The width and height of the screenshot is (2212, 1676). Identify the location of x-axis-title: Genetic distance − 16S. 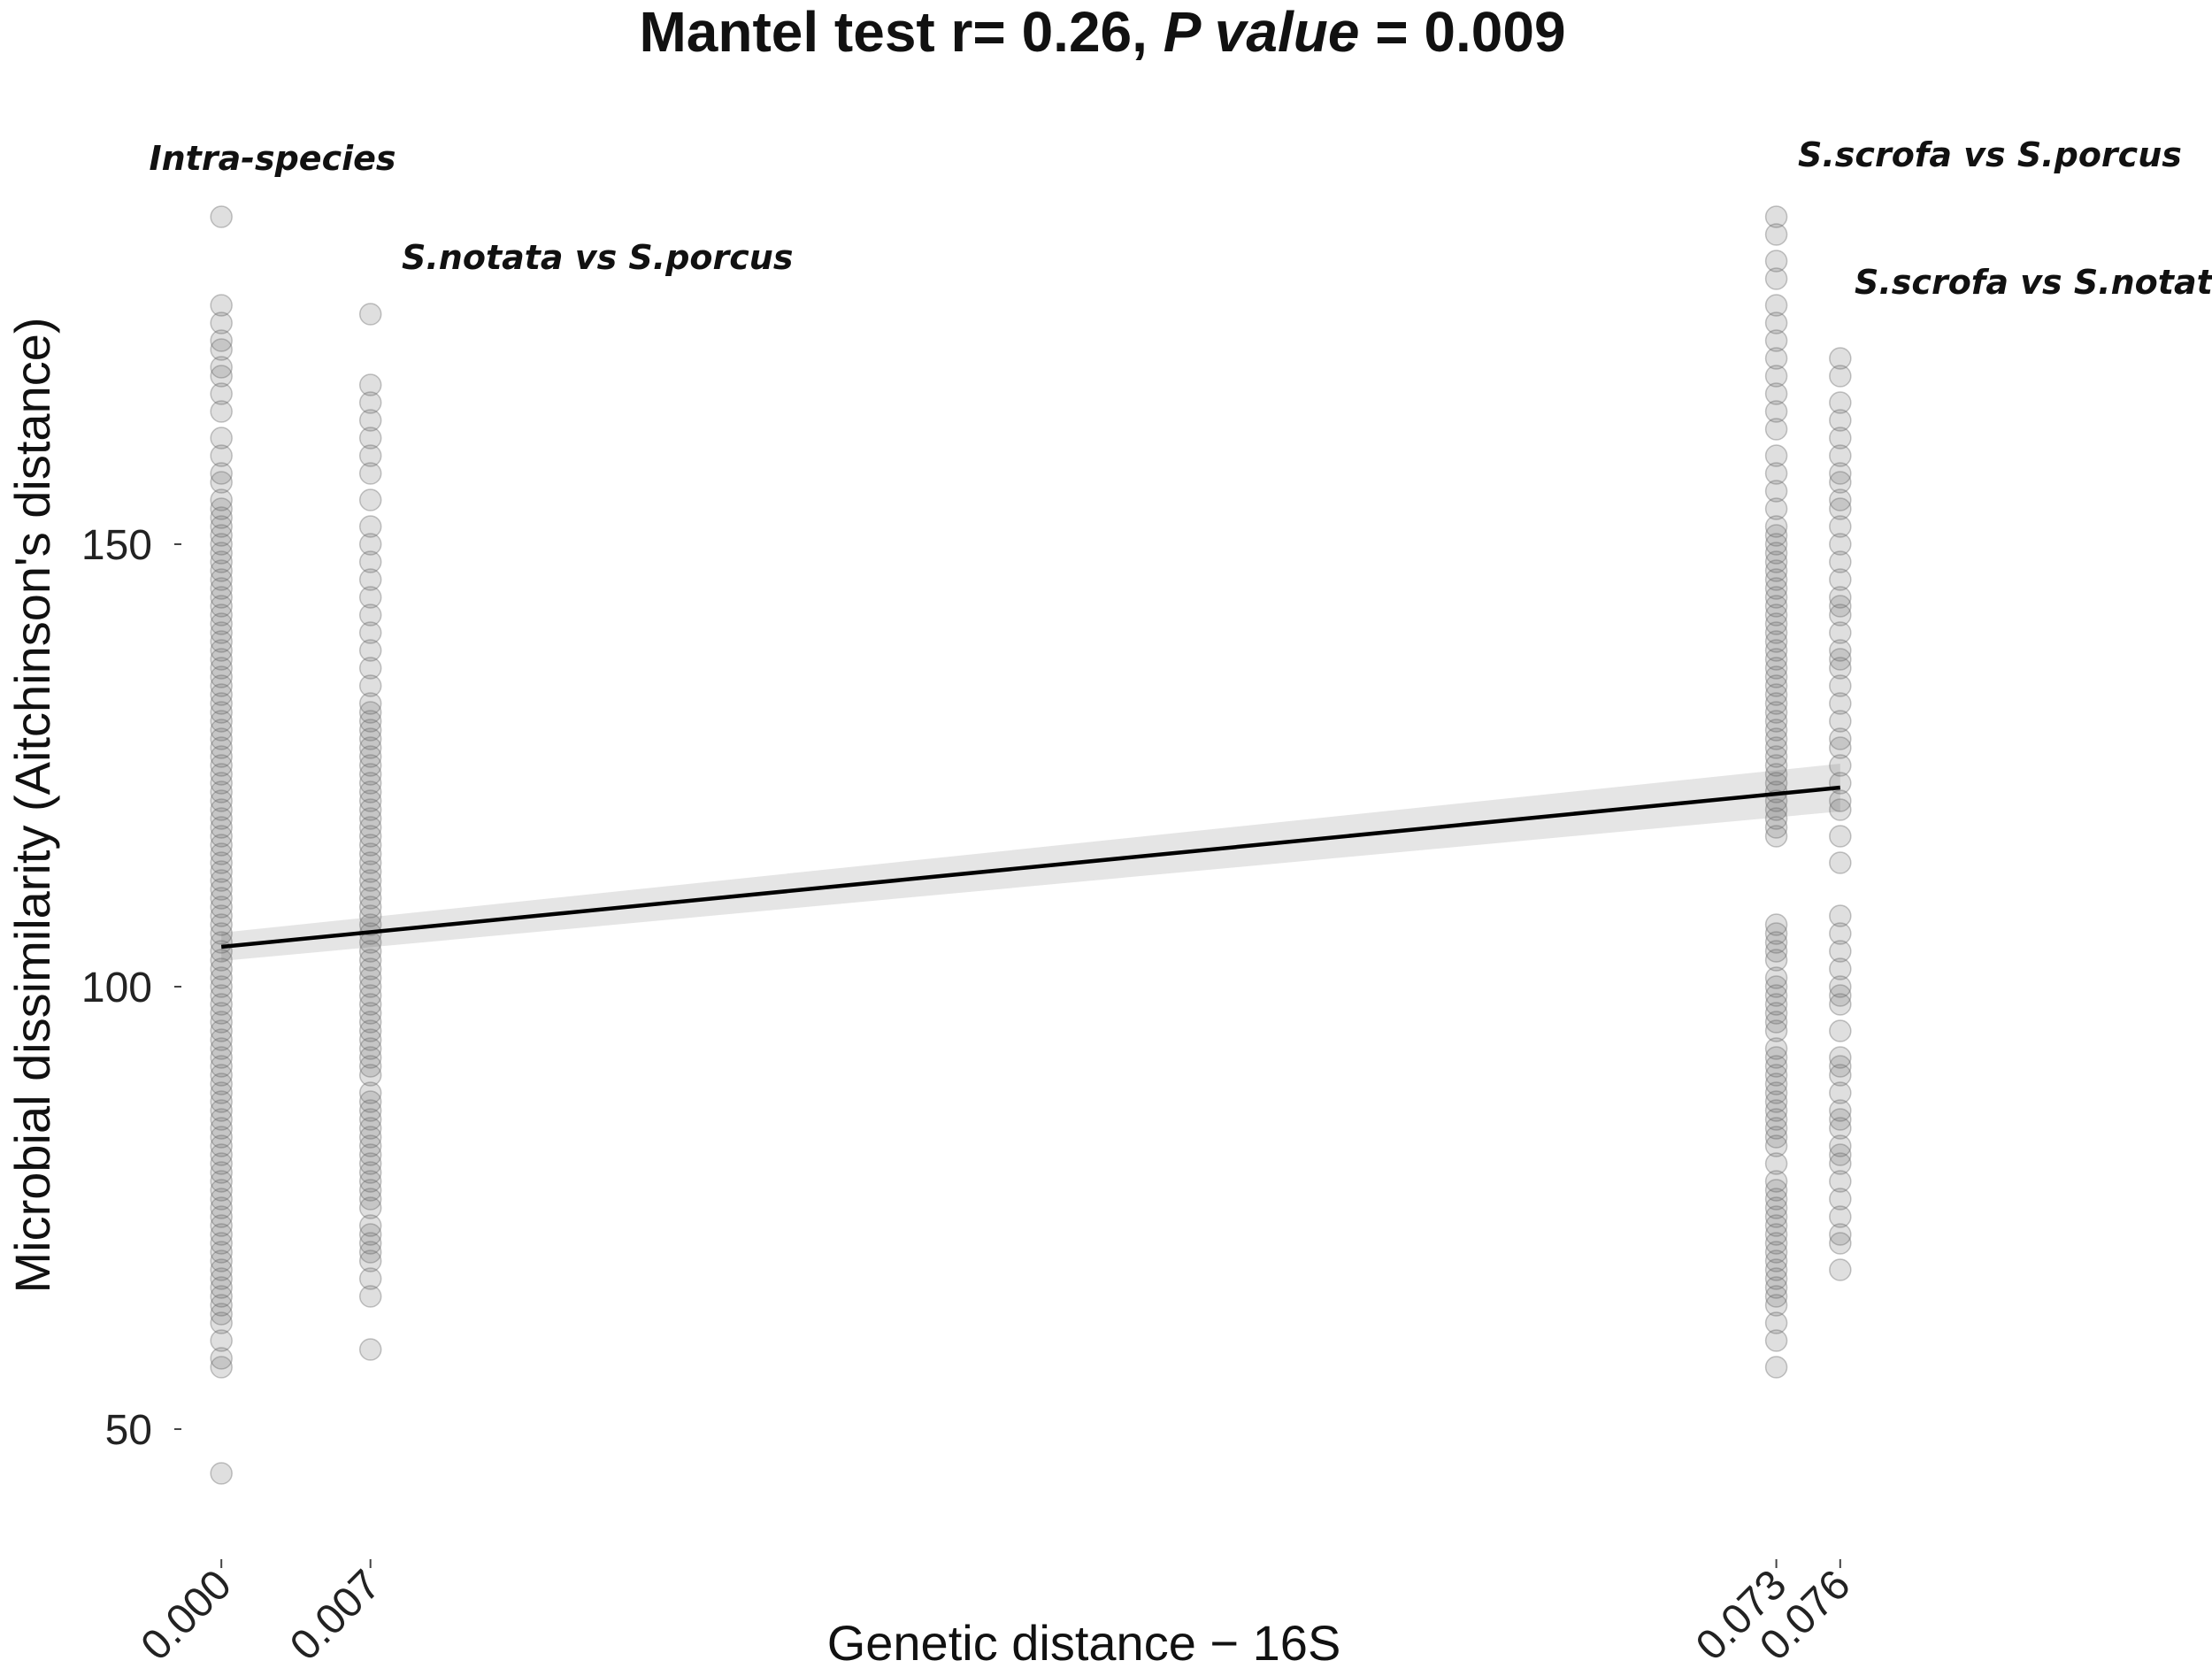
(1084, 1643).